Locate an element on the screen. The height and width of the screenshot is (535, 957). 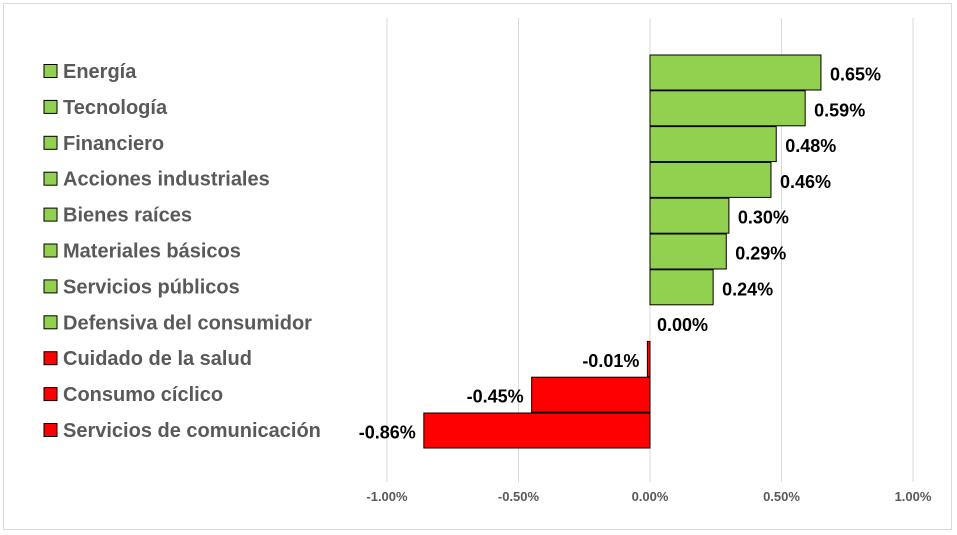
legend-label-3: Acciones industriales is located at coordinates (166, 180).